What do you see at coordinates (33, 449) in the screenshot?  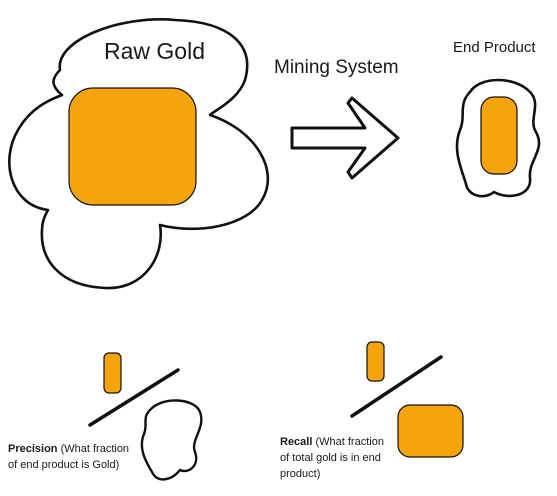 I see `precision-term: Precision` at bounding box center [33, 449].